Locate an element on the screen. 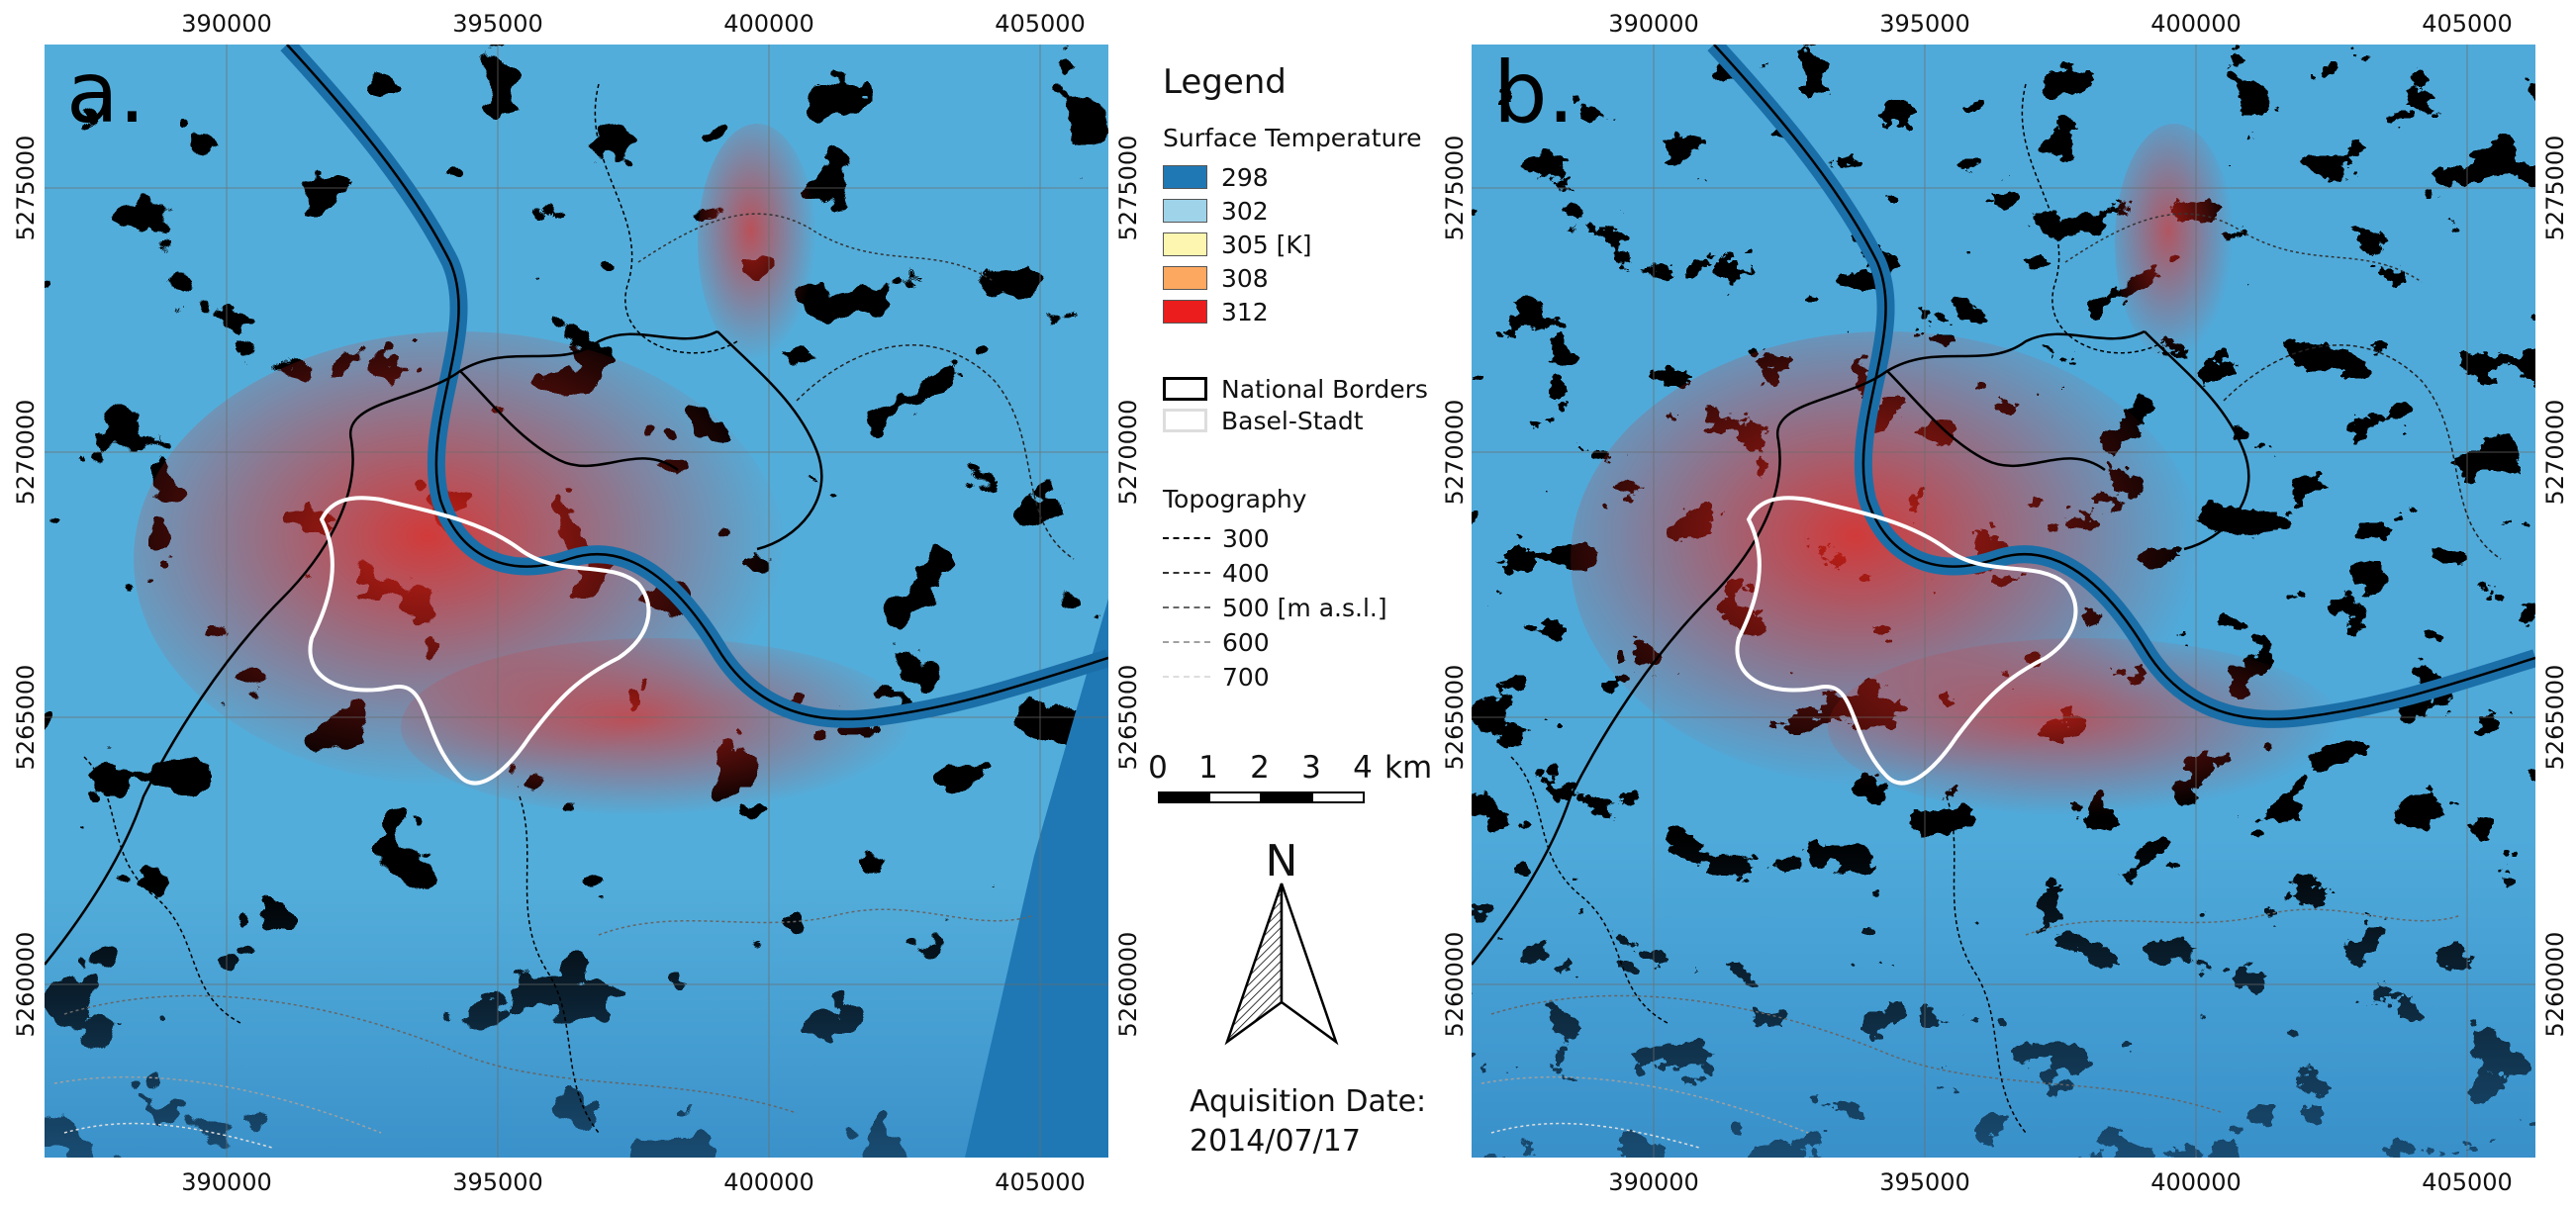 The width and height of the screenshot is (2576, 1209). scale-unit: km is located at coordinates (1408, 768).